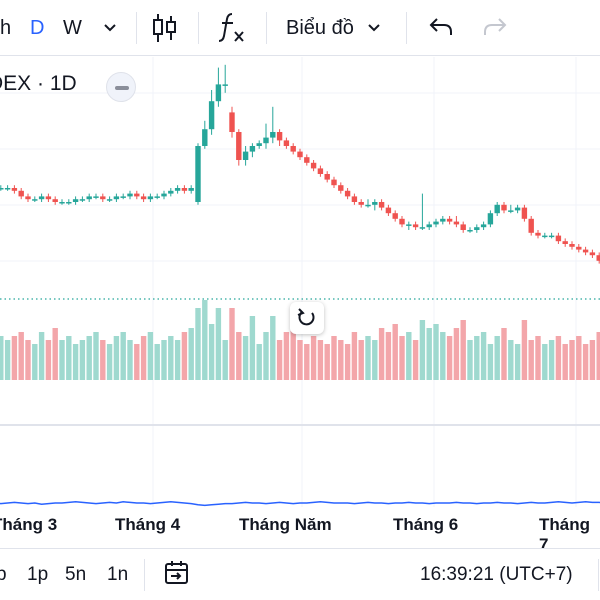 This screenshot has width=600, height=600. What do you see at coordinates (110, 32) in the screenshot?
I see `interval-dropdown-icon` at bounding box center [110, 32].